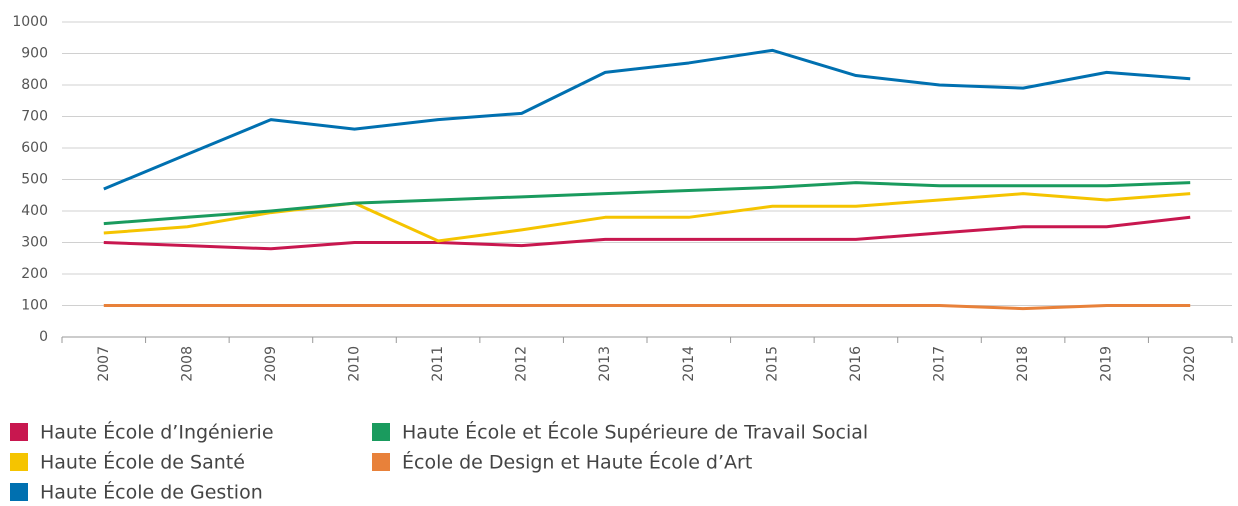 The image size is (1238, 506). What do you see at coordinates (187, 364) in the screenshot?
I see `x-tick-label: 2008` at bounding box center [187, 364].